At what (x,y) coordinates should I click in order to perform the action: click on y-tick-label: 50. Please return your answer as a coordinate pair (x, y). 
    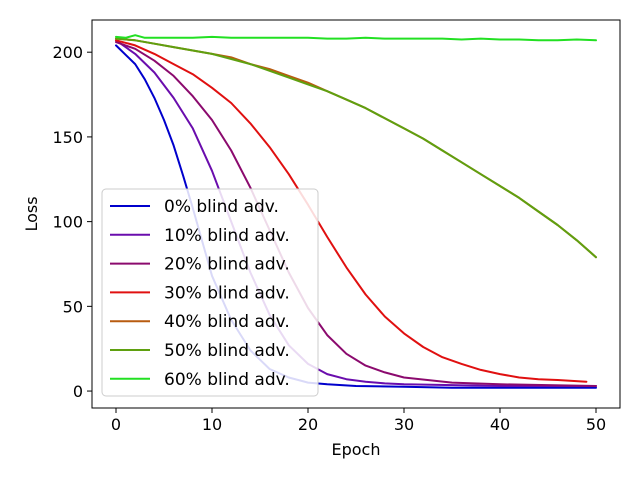
    Looking at the image, I should click on (73, 306).